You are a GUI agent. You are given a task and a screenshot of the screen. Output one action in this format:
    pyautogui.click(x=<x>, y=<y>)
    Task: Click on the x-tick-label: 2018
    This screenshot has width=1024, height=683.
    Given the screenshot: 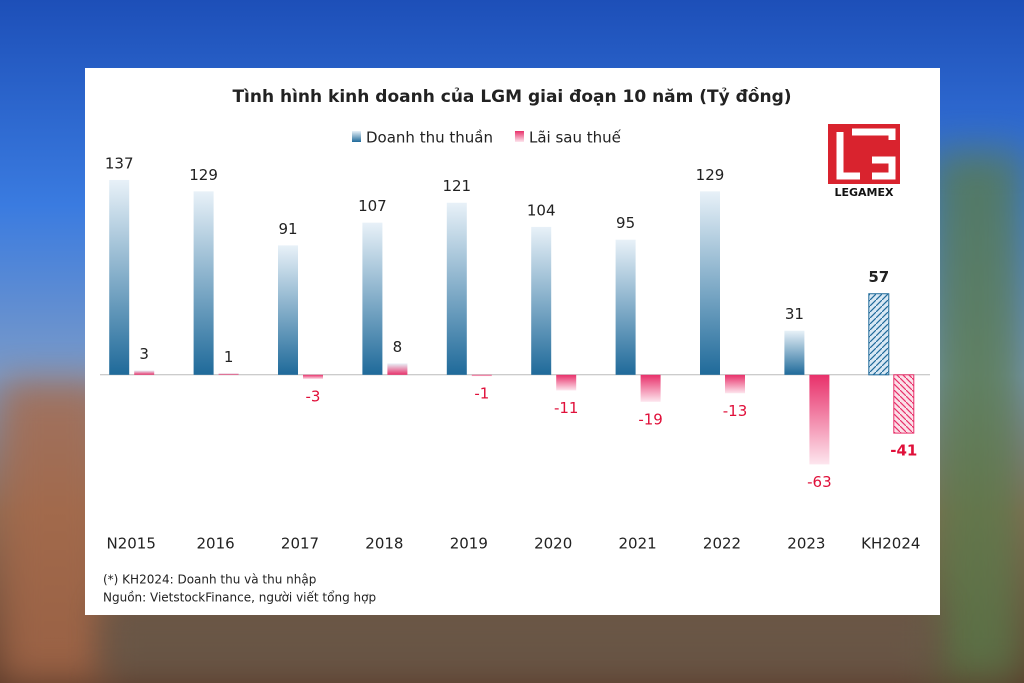 What is the action you would take?
    pyautogui.click(x=384, y=544)
    